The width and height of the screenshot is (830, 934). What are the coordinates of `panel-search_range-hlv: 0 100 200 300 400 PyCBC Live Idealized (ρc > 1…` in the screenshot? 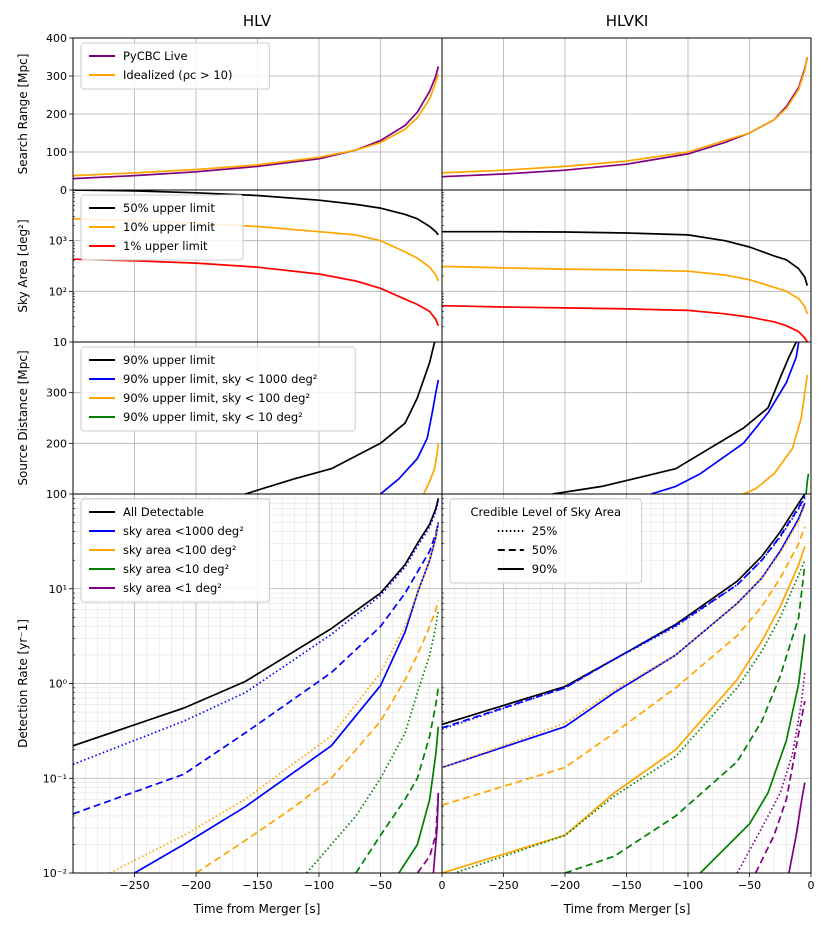 It's located at (244, 114).